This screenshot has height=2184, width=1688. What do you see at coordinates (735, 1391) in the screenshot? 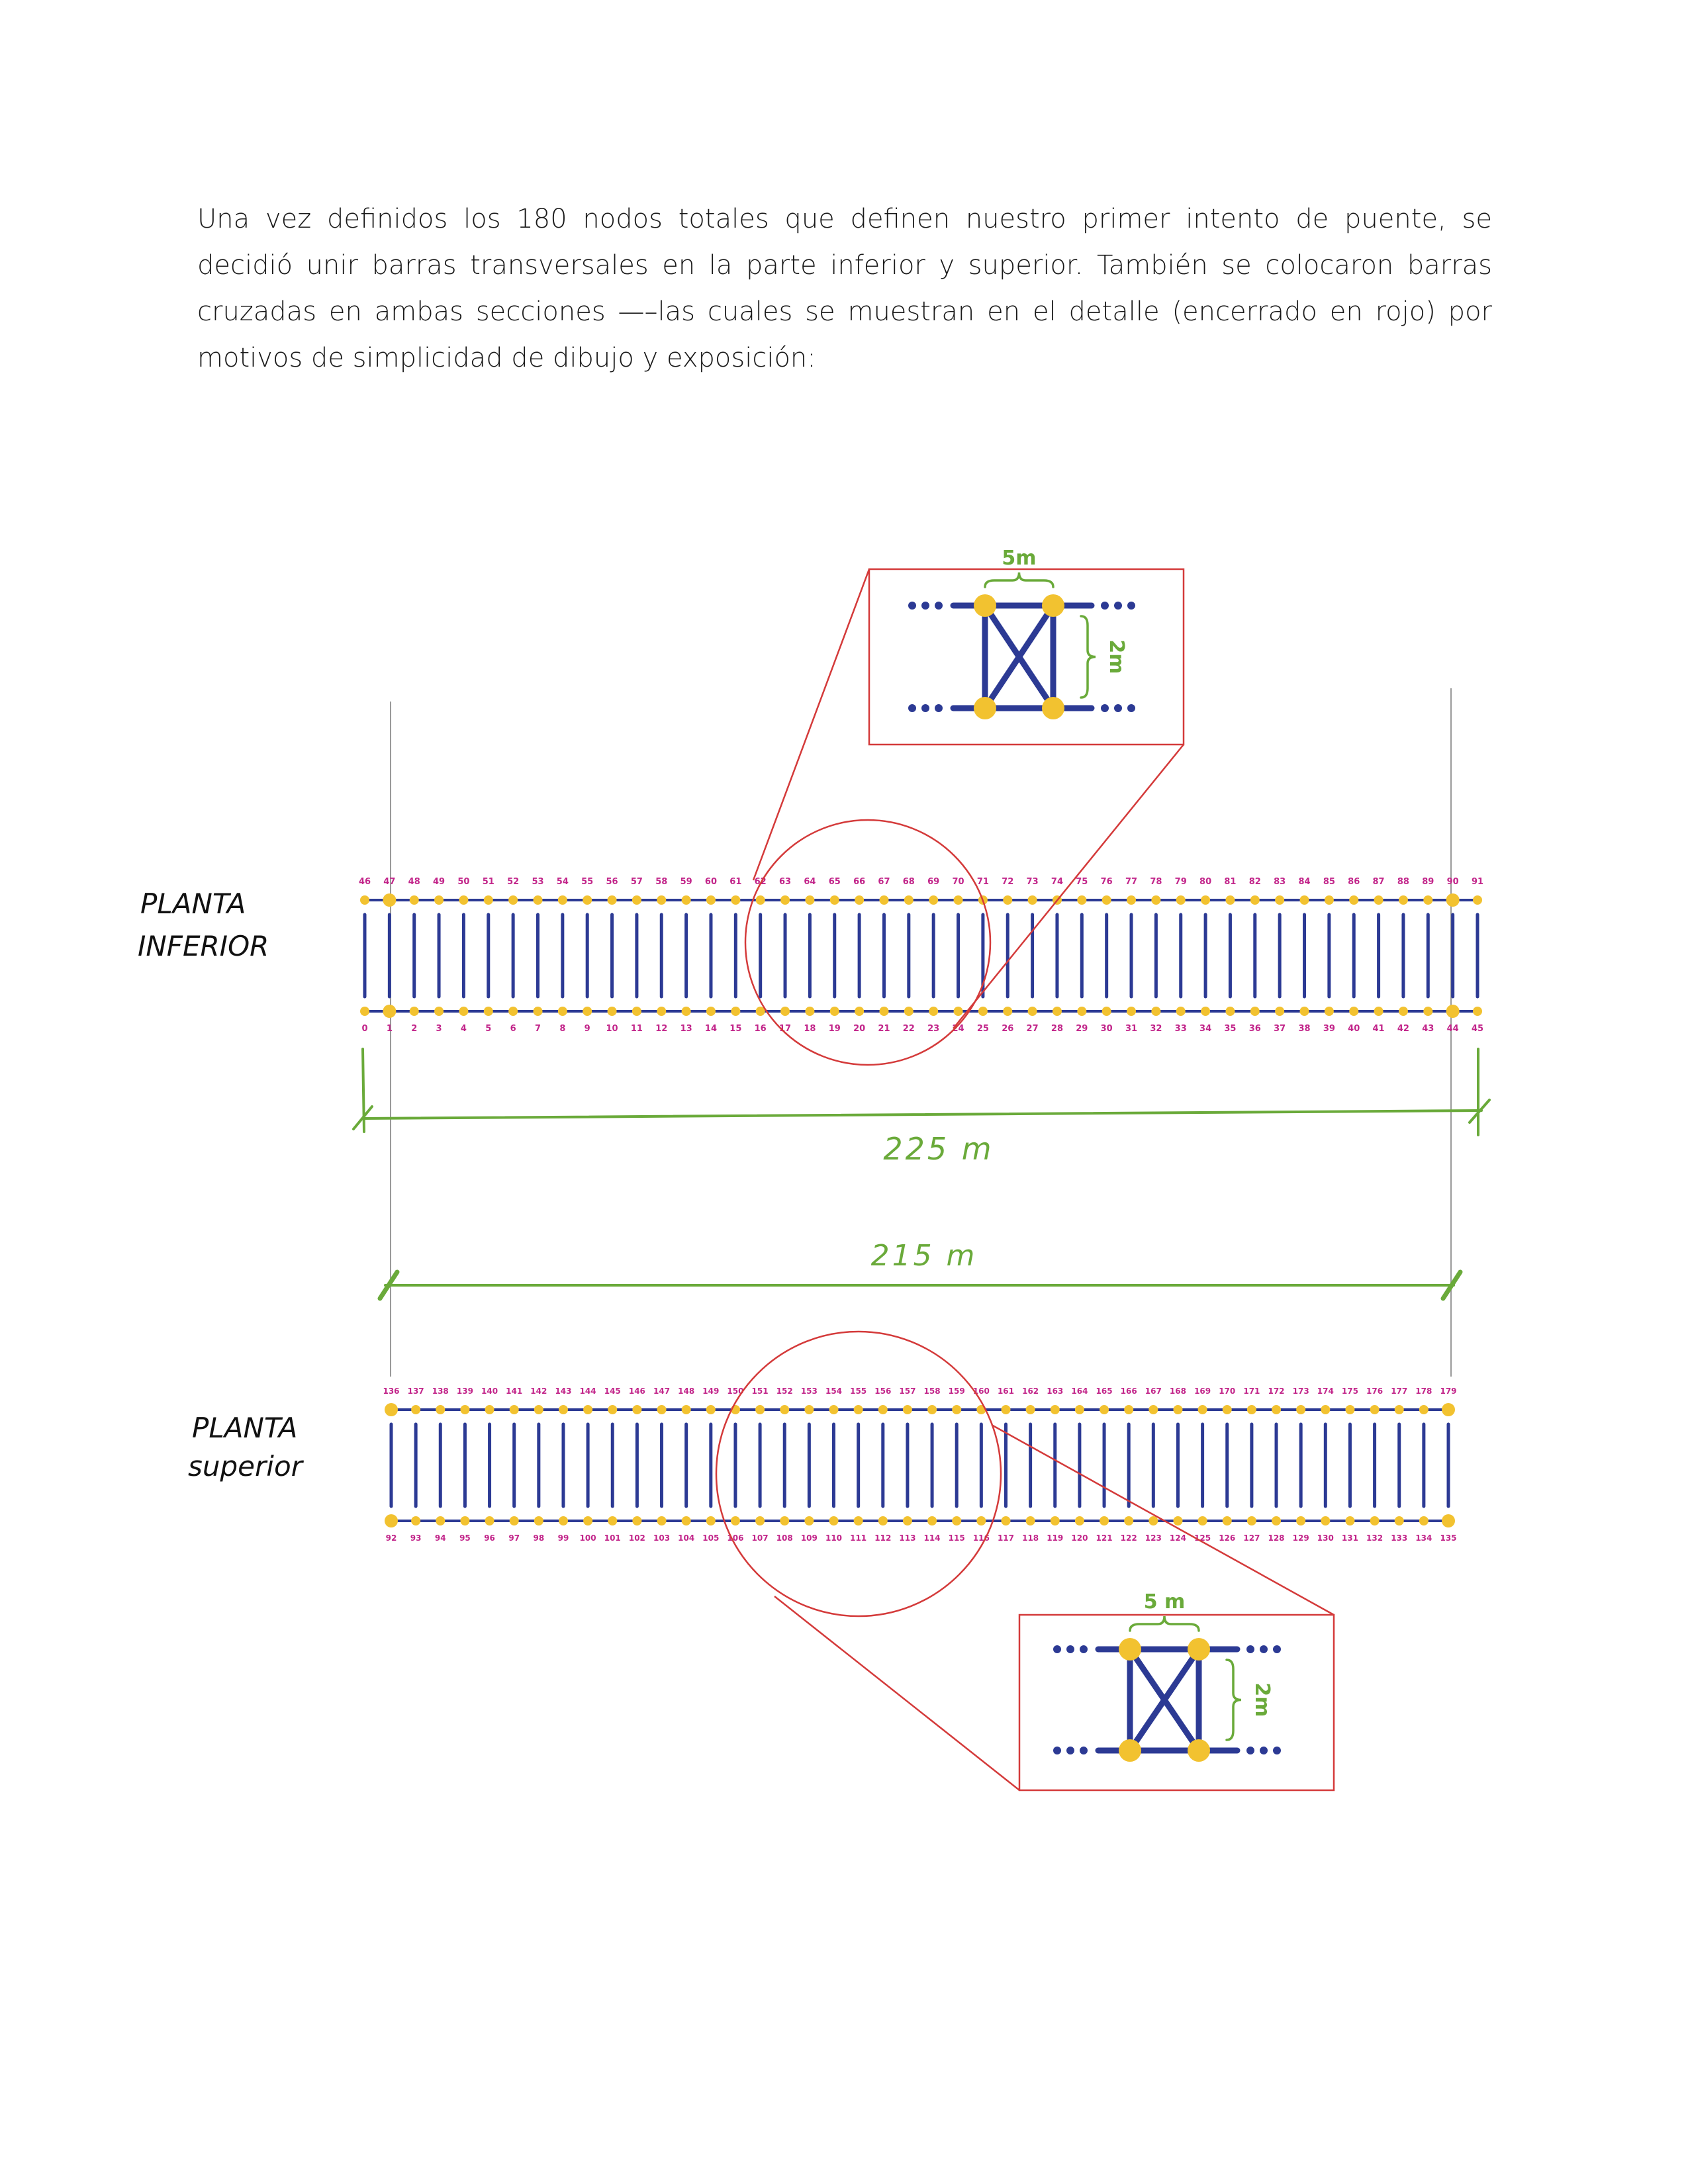
I see `top-node-label: 150` at bounding box center [735, 1391].